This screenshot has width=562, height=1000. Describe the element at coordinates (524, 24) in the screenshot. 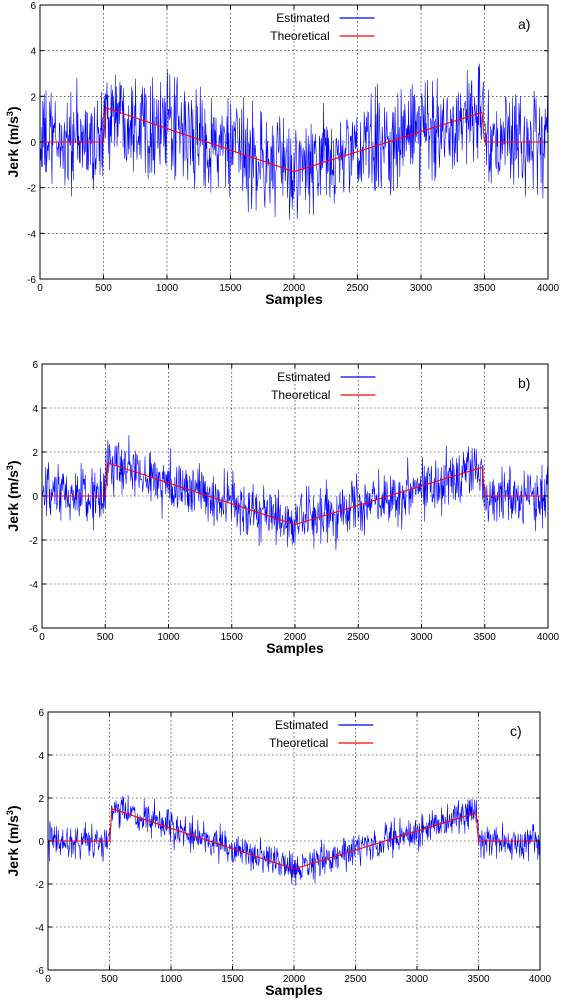

I see `panel-label: a)` at that location.